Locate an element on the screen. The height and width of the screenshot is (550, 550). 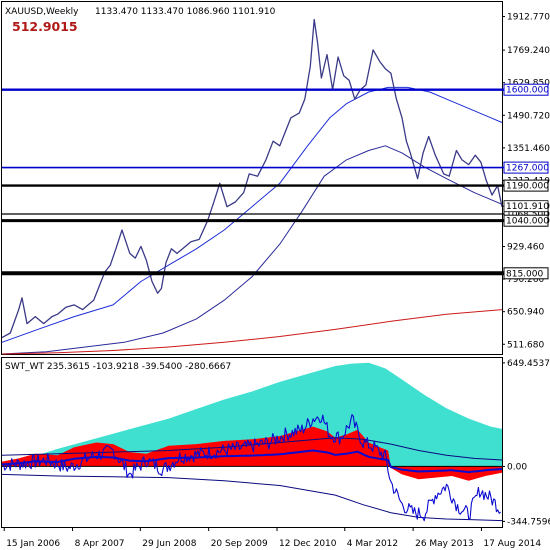
oscillator-y-tick-label: 0.00 is located at coordinates (517, 467).